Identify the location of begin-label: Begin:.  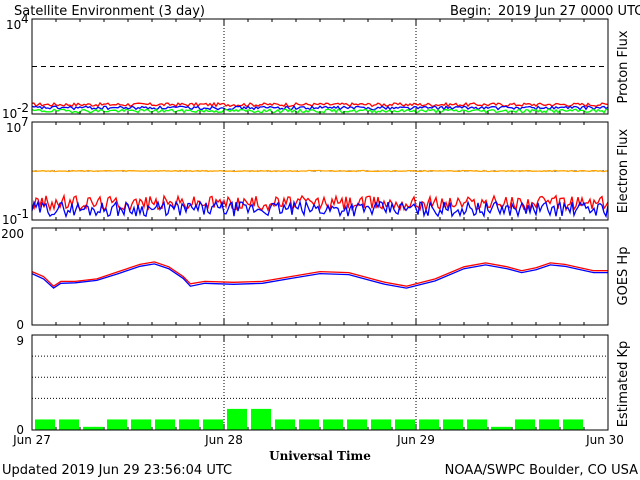
(470, 11).